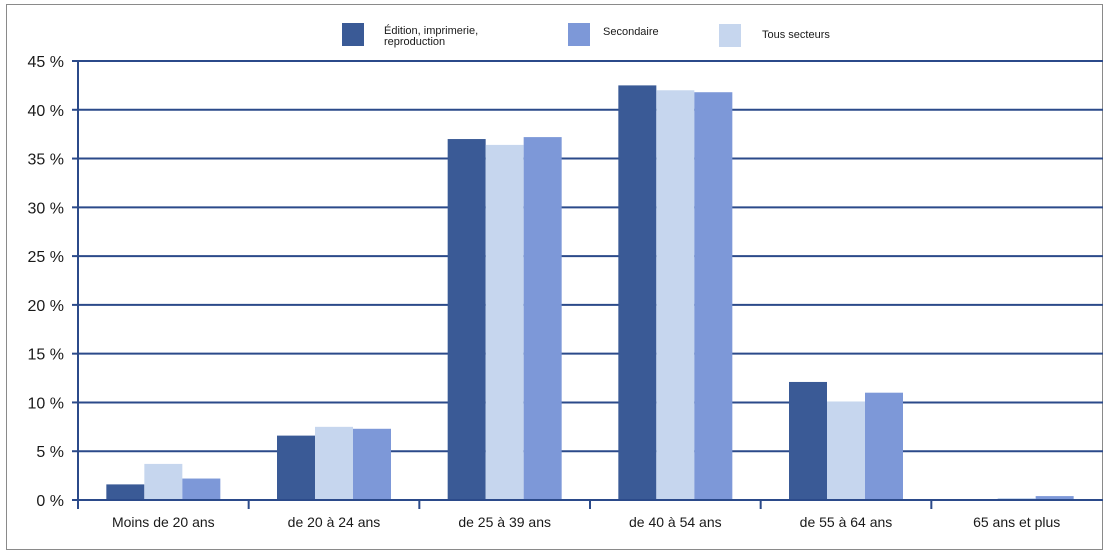 This screenshot has width=1109, height=555. Describe the element at coordinates (730, 35) in the screenshot. I see `legend-swatch-tous-secteurs` at that location.